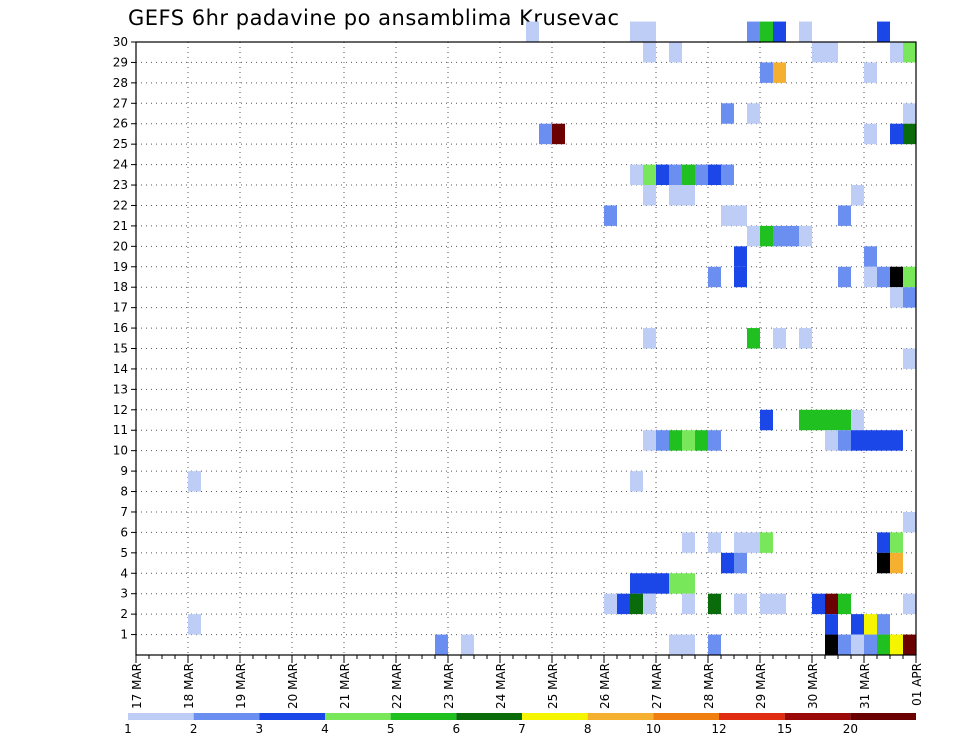 The height and width of the screenshot is (742, 960). Describe the element at coordinates (124, 471) in the screenshot. I see `y-tick-label: 9` at that location.